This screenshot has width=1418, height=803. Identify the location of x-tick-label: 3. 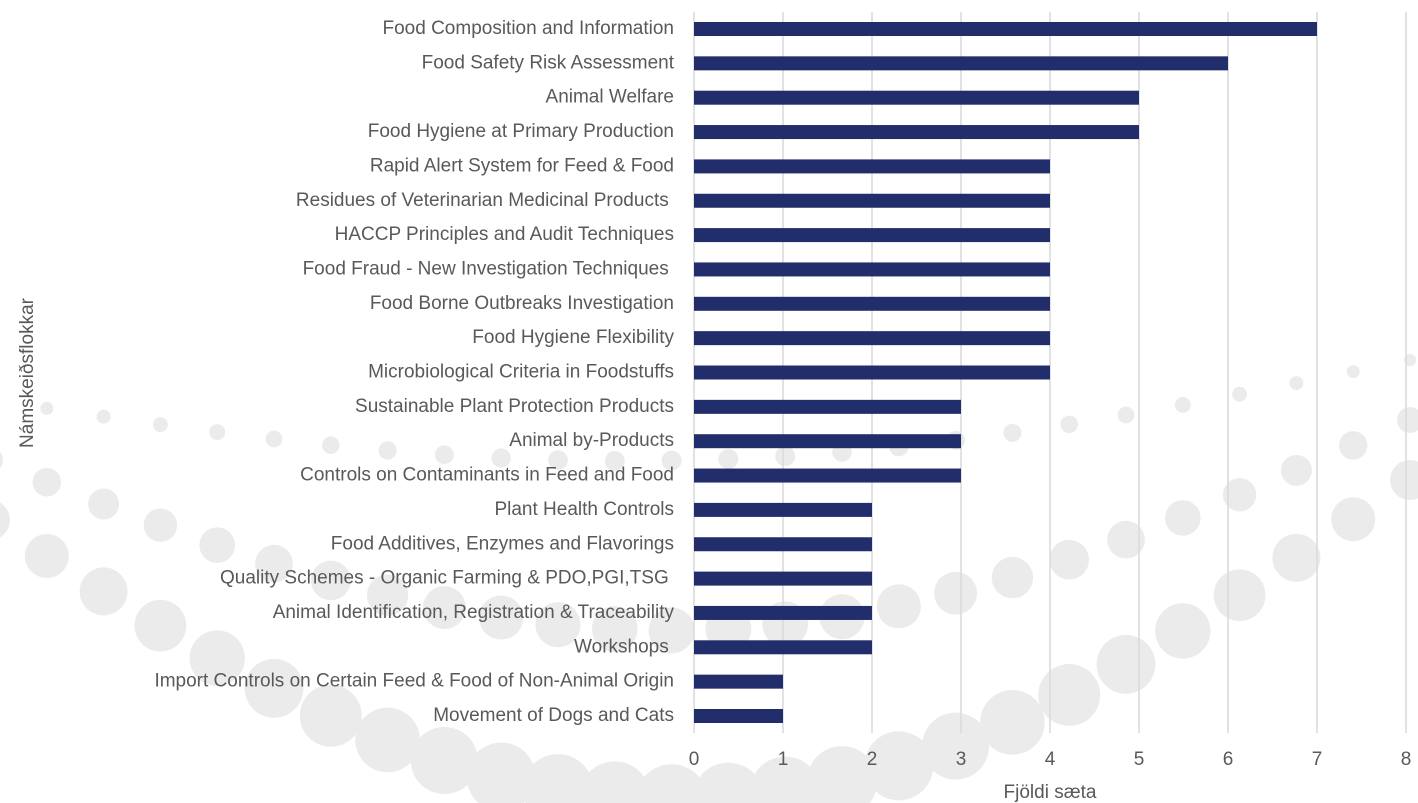
(961, 759).